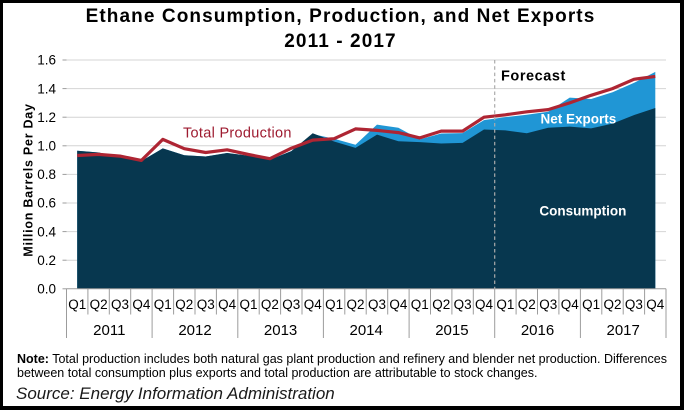  What do you see at coordinates (46, 60) in the screenshot?
I see `svg-text: 1.6` at bounding box center [46, 60].